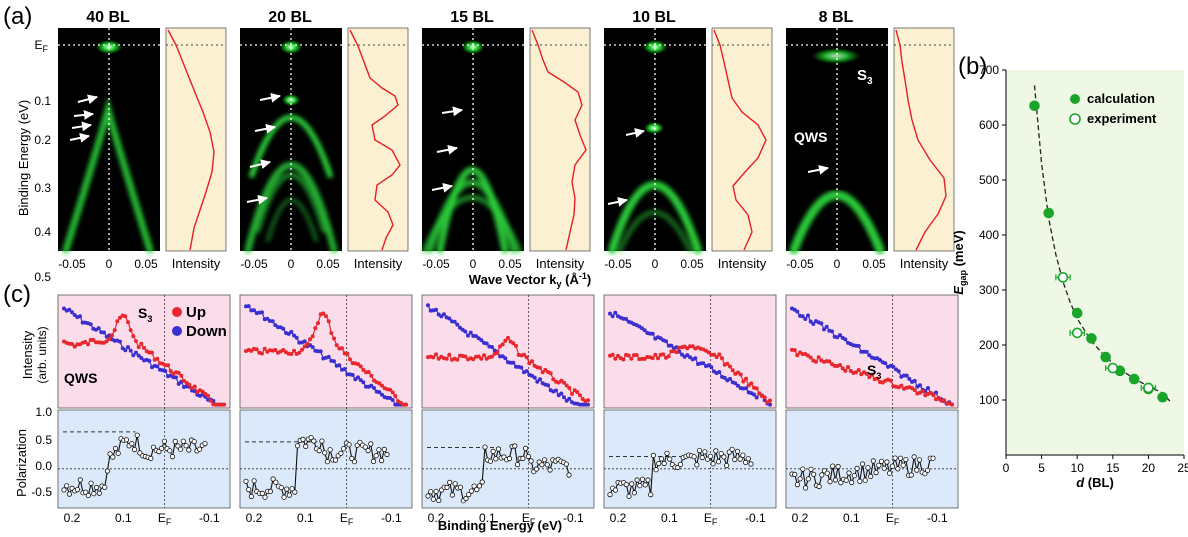 The image size is (1188, 537). Describe the element at coordinates (989, 180) in the screenshot. I see `gap-y-tick: 500` at that location.